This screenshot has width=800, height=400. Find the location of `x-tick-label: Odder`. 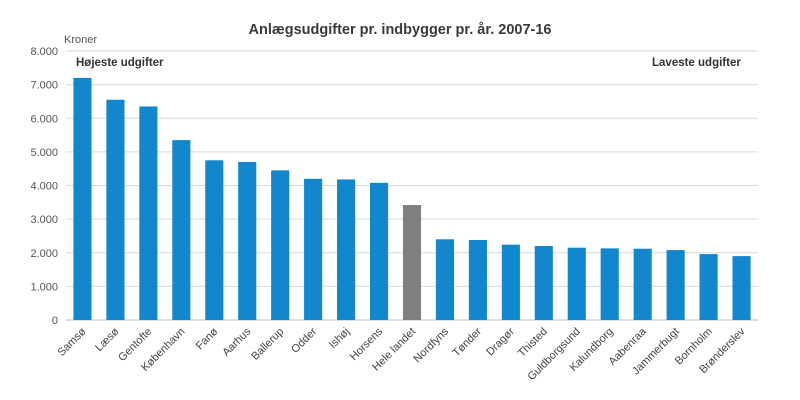

x-tick-label: Odder is located at coordinates (304, 340).